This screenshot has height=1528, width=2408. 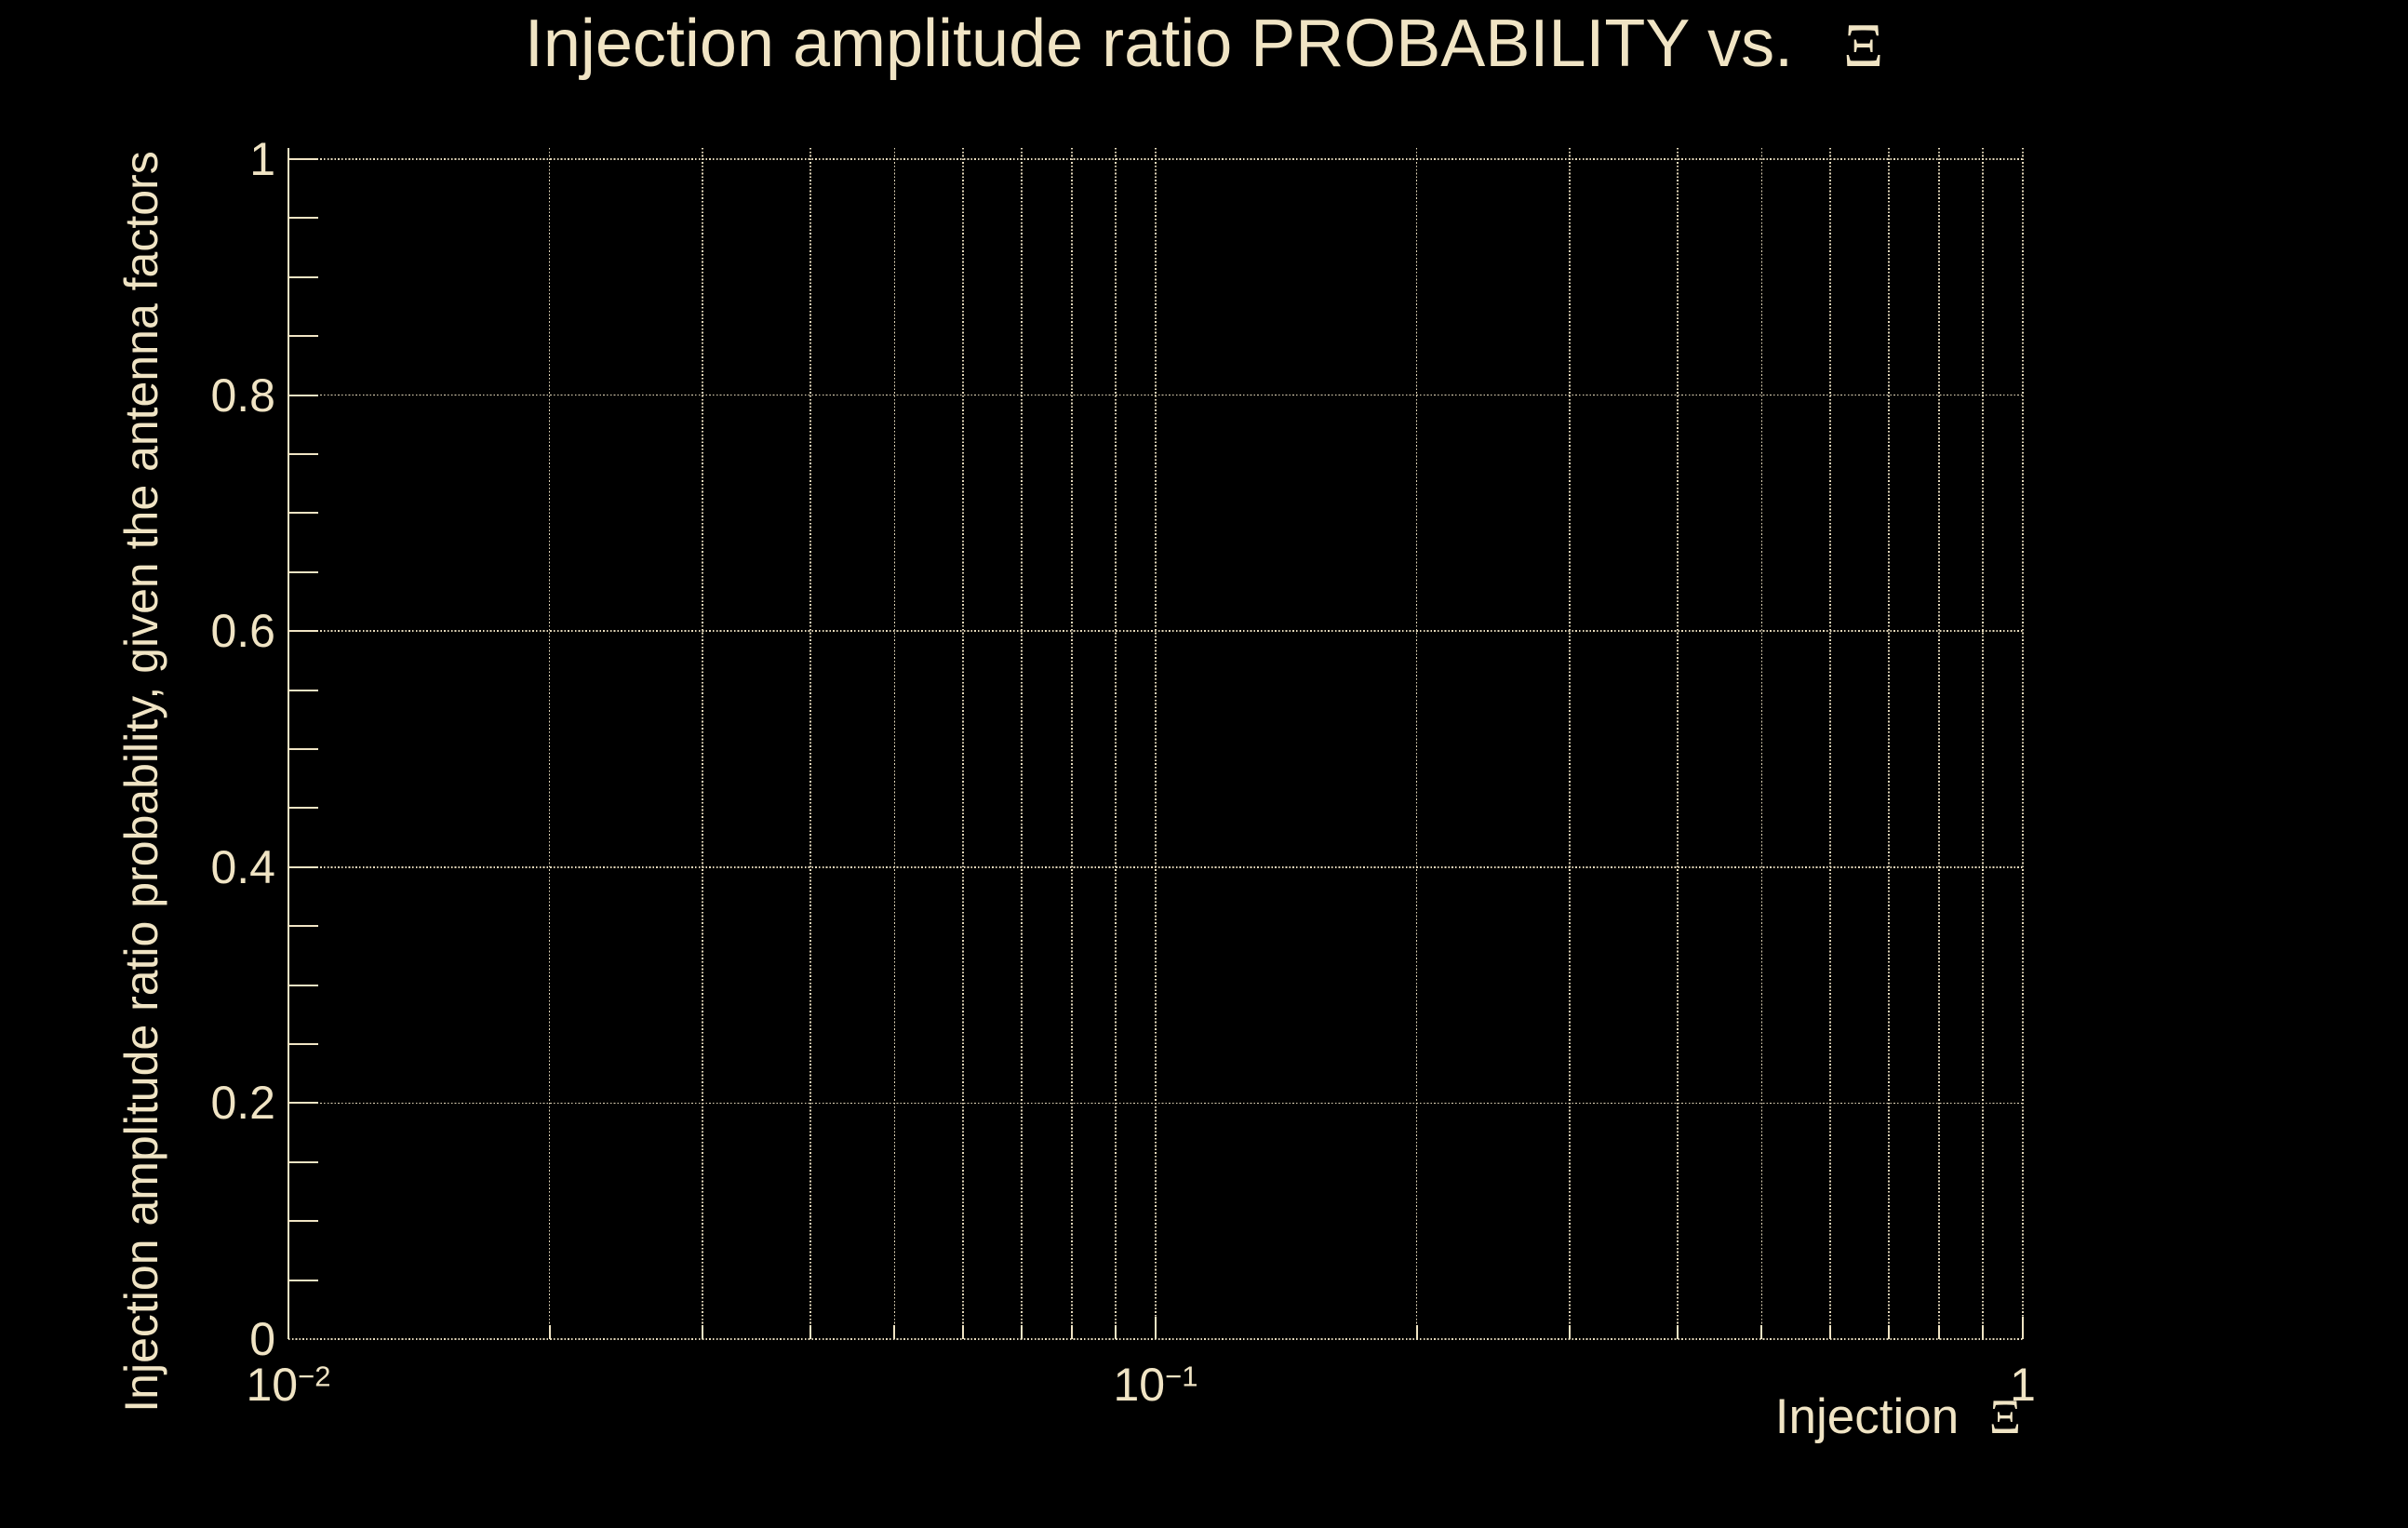 I want to click on x-axis-title: Injection Ξ, so click(x=1835, y=1416).